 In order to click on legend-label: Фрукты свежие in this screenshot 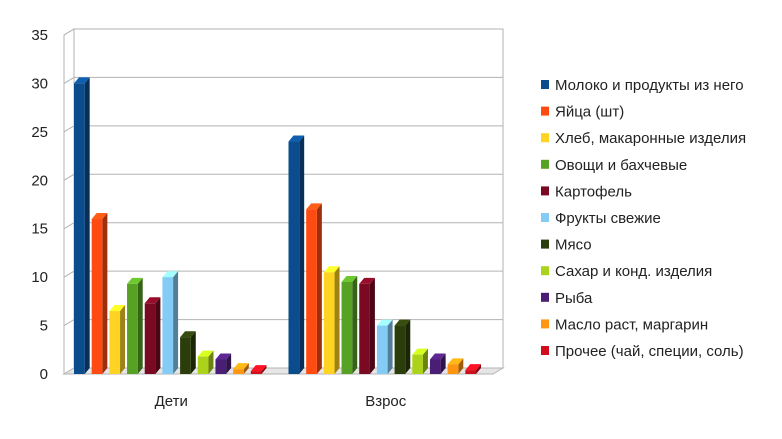, I will do `click(608, 218)`.